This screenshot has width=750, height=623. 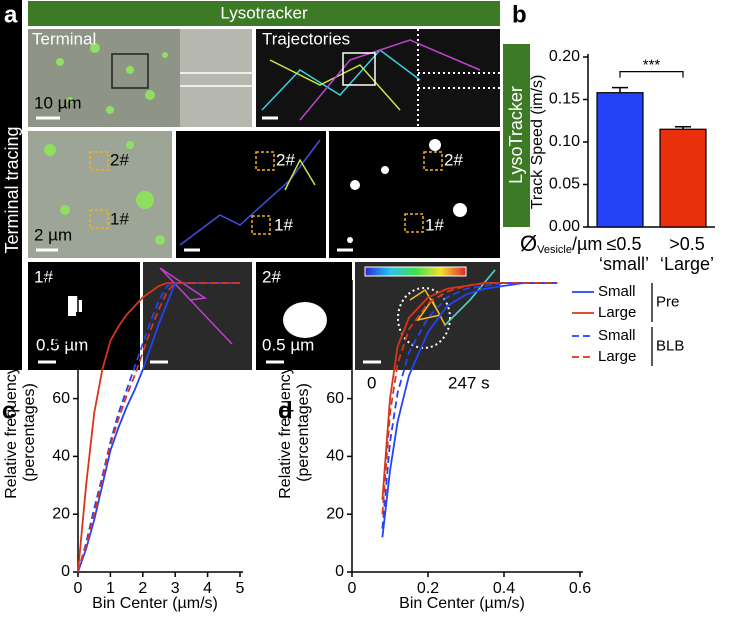 What do you see at coordinates (537, 142) in the screenshot?
I see `y-axis-label: Track Speed (im/s)` at bounding box center [537, 142].